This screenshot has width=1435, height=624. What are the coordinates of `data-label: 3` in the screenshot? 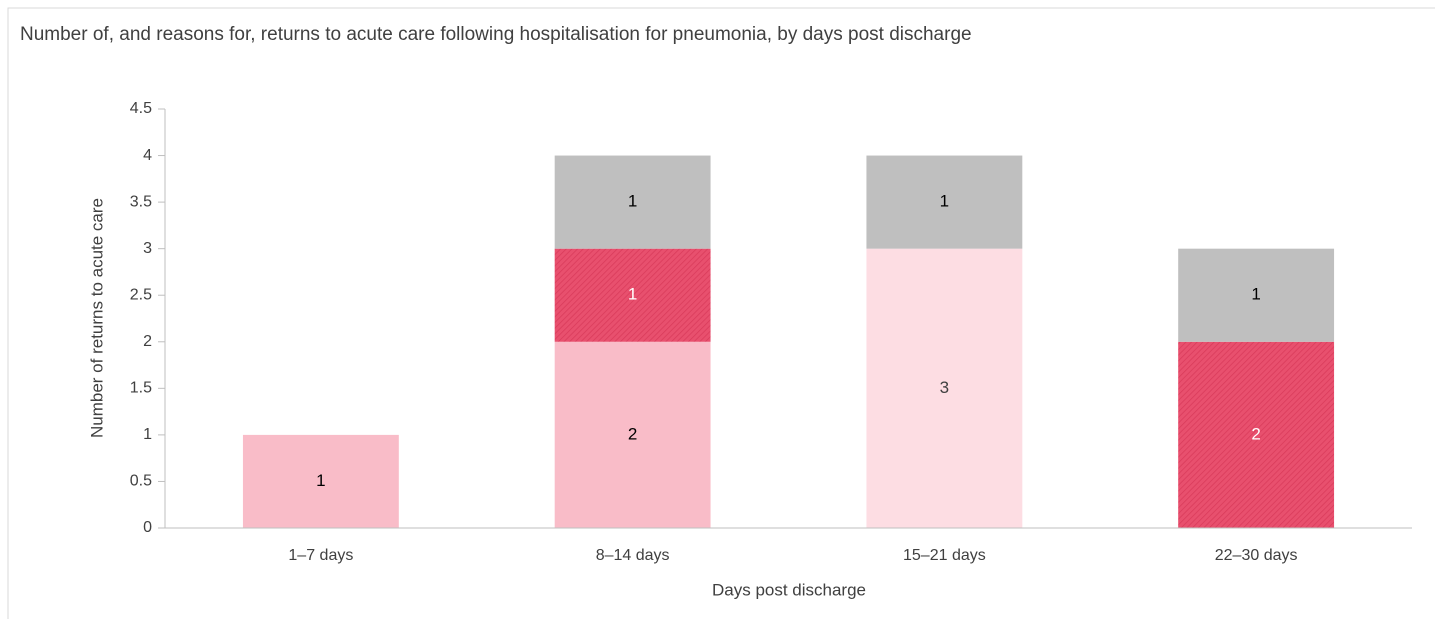 It's located at (944, 387).